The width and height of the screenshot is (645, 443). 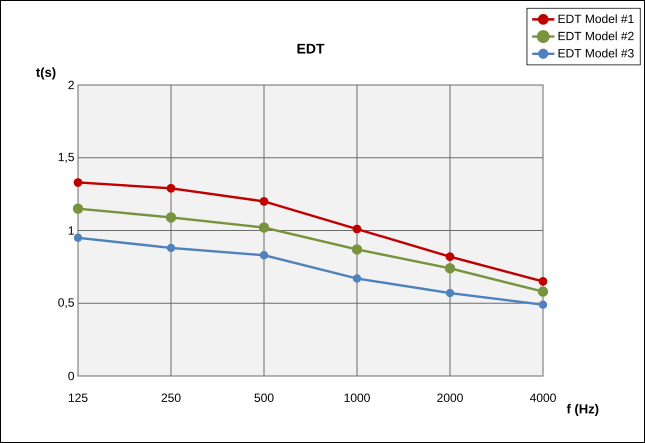 What do you see at coordinates (171, 398) in the screenshot?
I see `x-tick-label: 250` at bounding box center [171, 398].